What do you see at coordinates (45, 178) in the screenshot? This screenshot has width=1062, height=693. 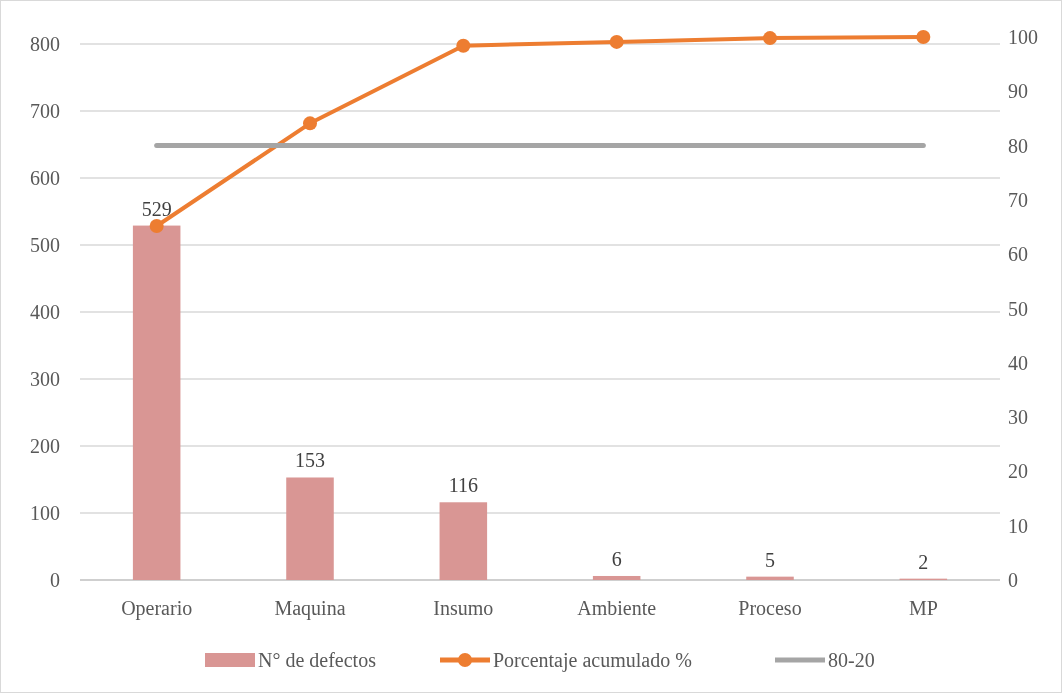 I see `y-tick-label: 600` at bounding box center [45, 178].